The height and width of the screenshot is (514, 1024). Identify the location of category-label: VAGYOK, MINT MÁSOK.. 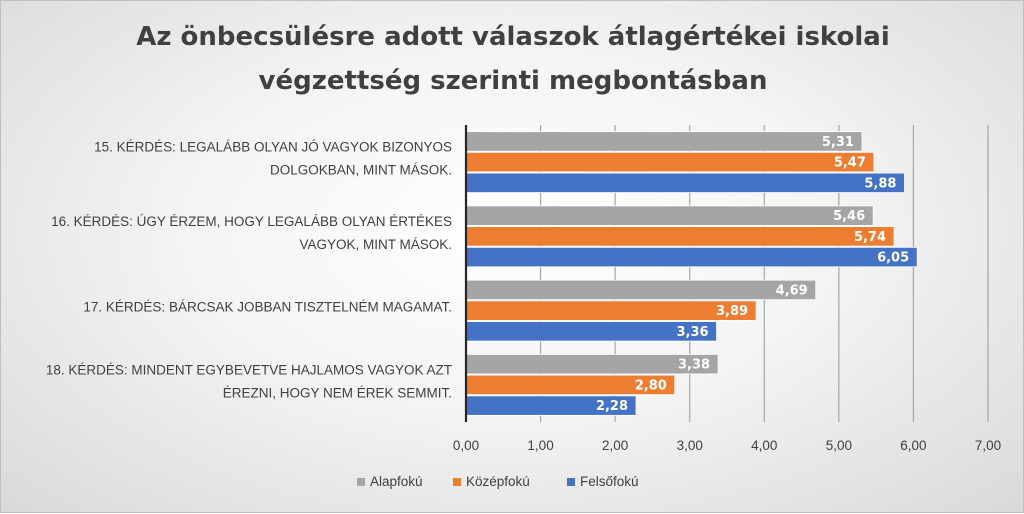
(375, 244).